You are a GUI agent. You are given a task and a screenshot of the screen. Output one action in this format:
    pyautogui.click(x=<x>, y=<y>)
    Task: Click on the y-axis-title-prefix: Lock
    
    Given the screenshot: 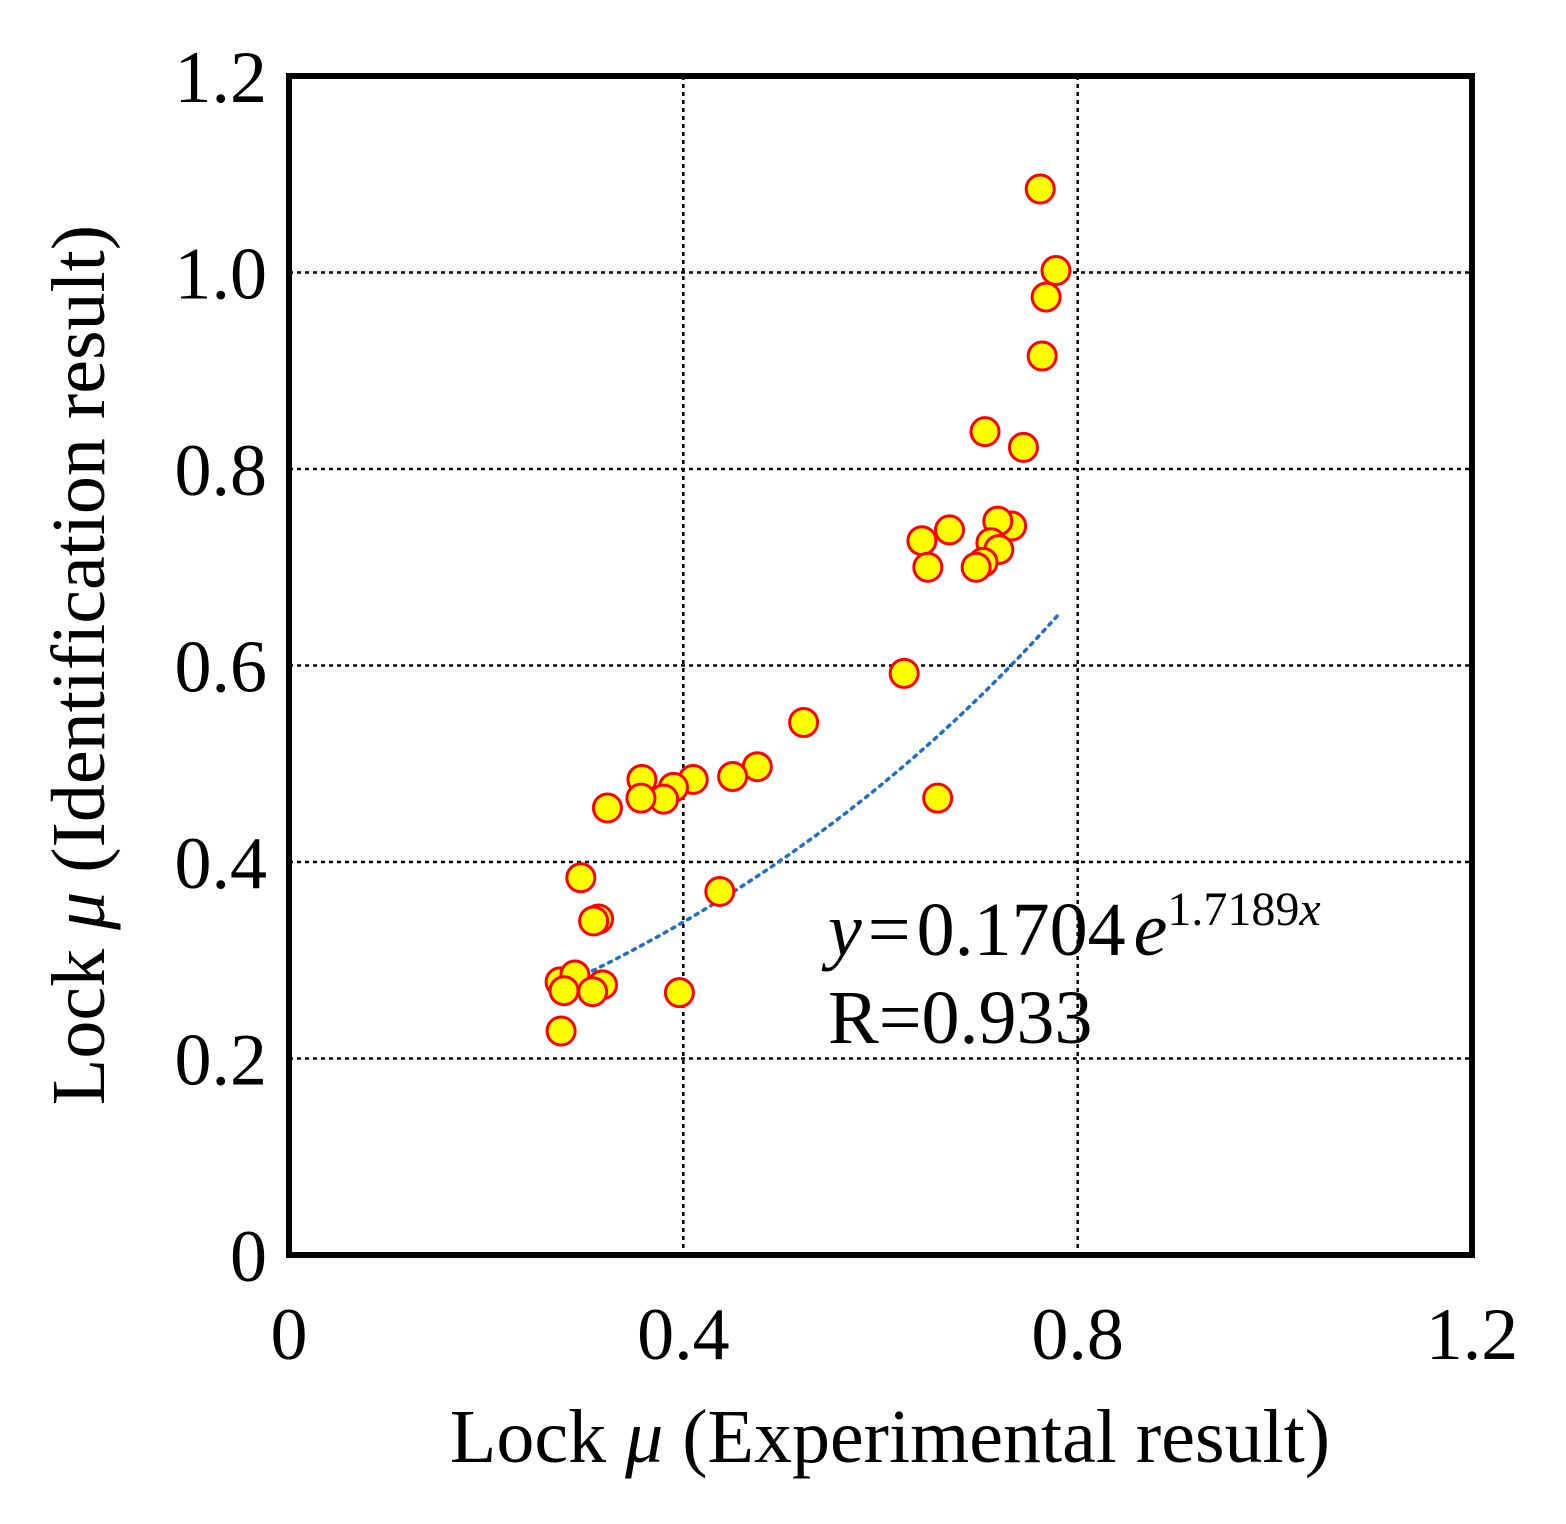 What is the action you would take?
    pyautogui.click(x=79, y=1017)
    